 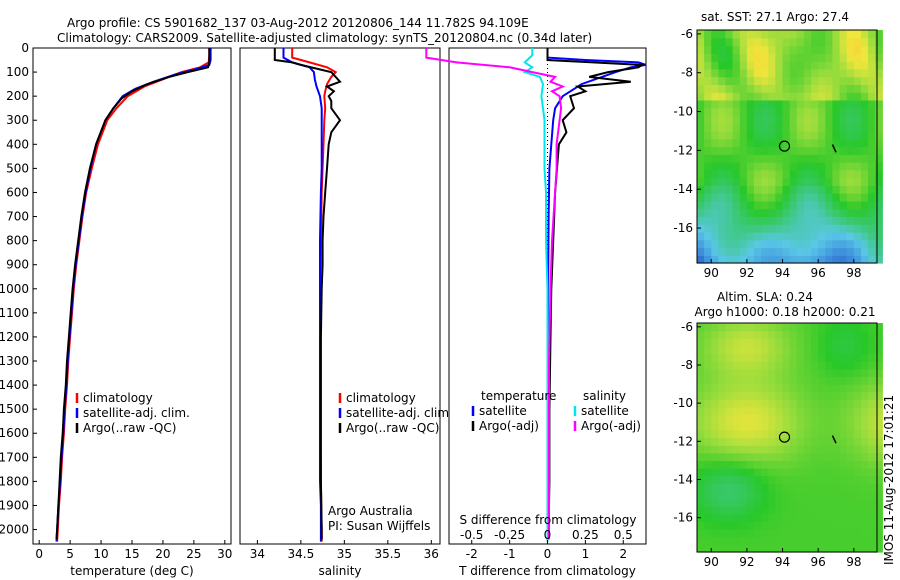 I want to click on argo-position-marker, so click(x=784, y=146).